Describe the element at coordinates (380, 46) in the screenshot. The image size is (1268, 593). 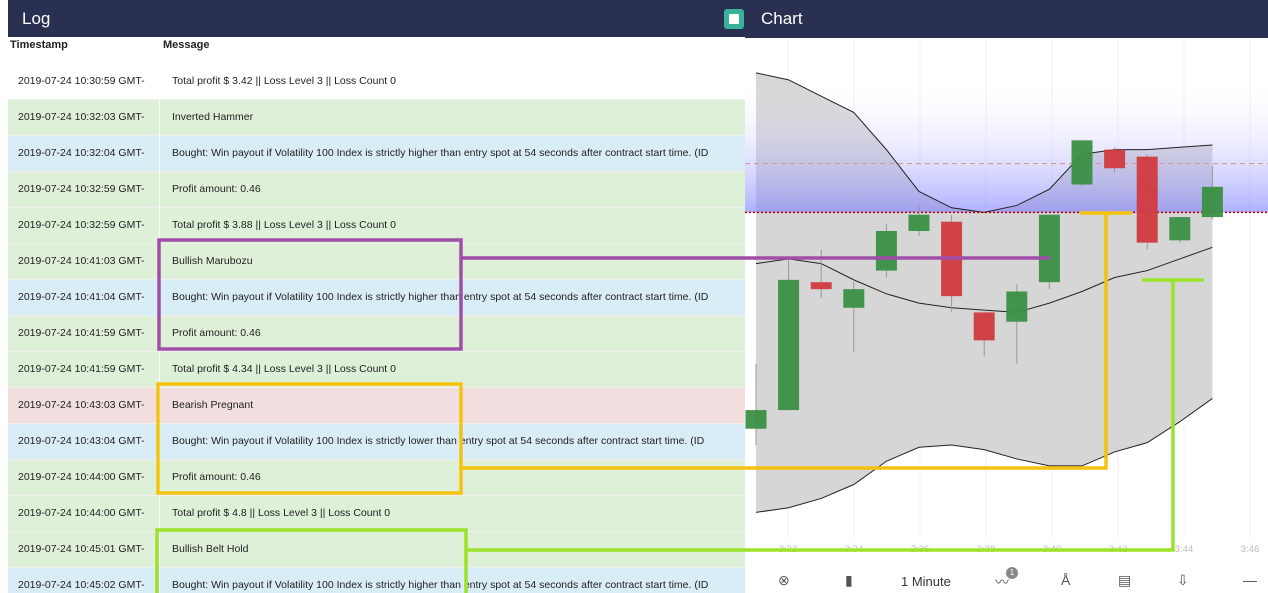
I see `log-column-headers: Timestamp Message` at that location.